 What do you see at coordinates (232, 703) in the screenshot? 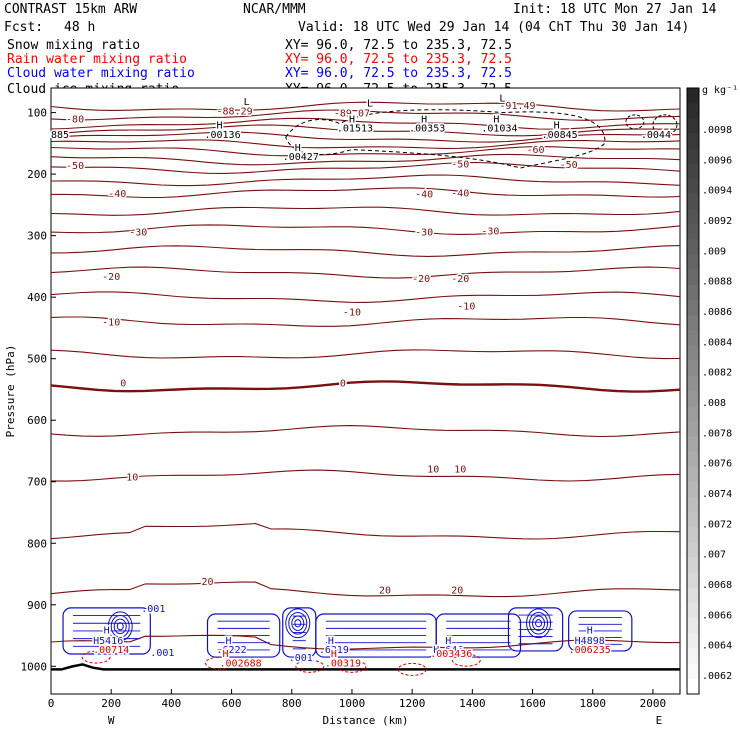
I see `x-tick-label: 600` at bounding box center [232, 703].